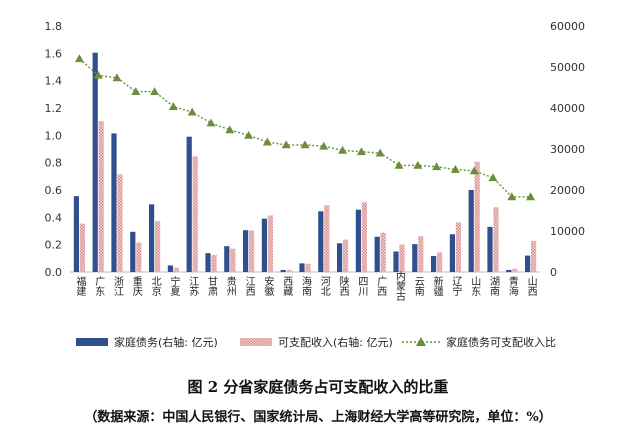 The height and width of the screenshot is (434, 636). I want to click on right-tick-label: 40000, so click(567, 108).